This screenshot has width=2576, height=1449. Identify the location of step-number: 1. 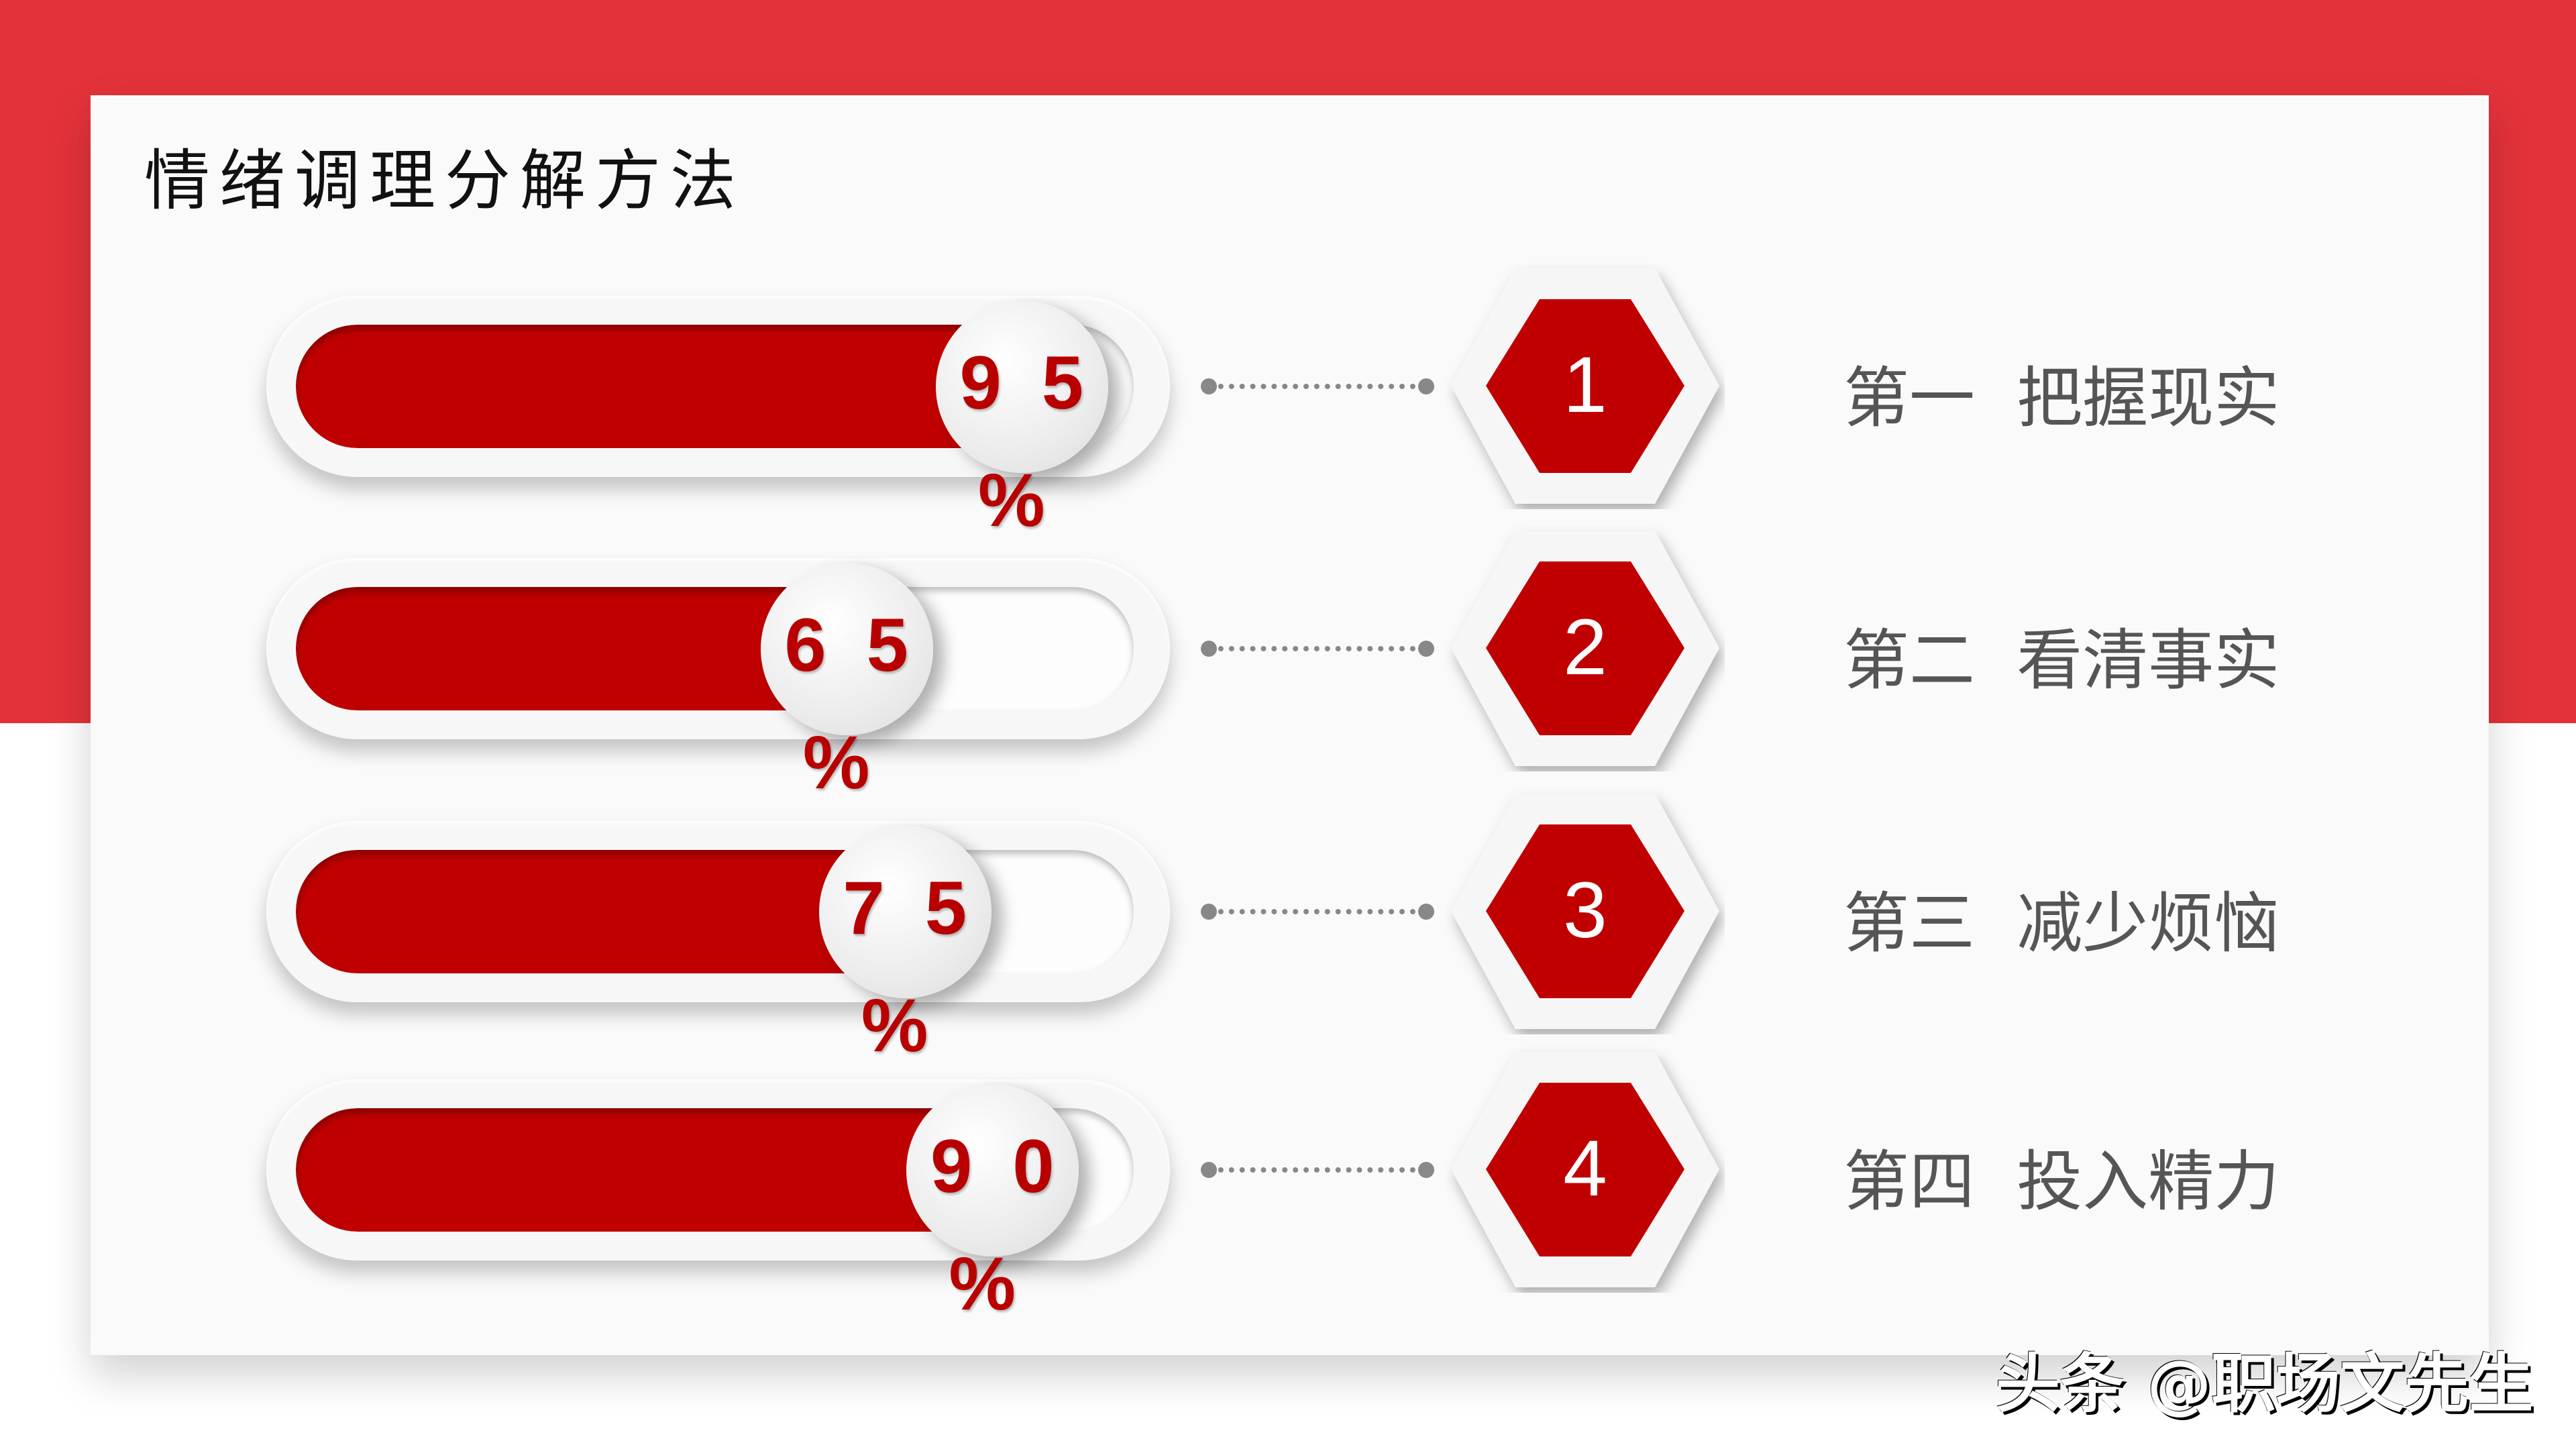
(1585, 385).